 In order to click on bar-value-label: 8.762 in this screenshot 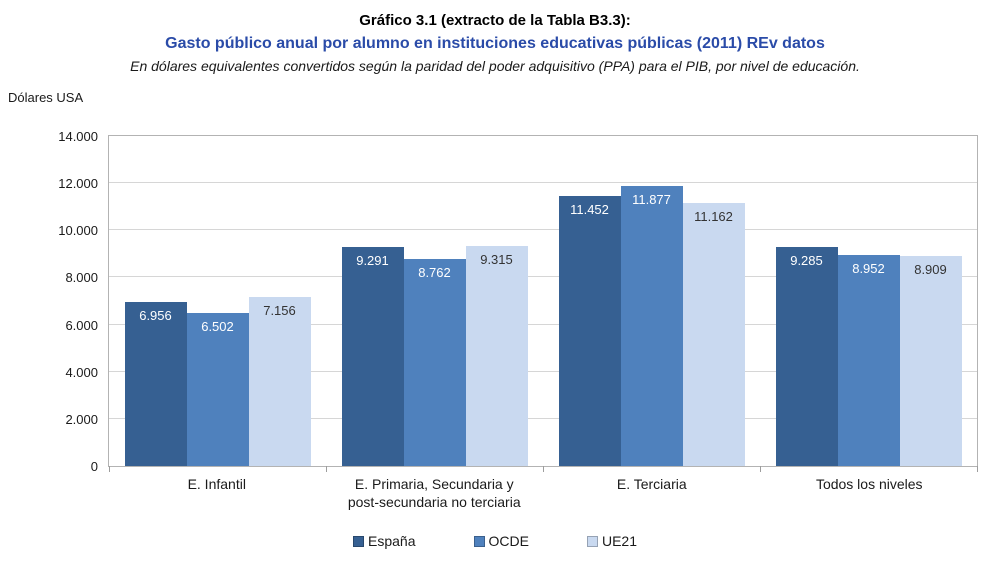, I will do `click(434, 272)`.